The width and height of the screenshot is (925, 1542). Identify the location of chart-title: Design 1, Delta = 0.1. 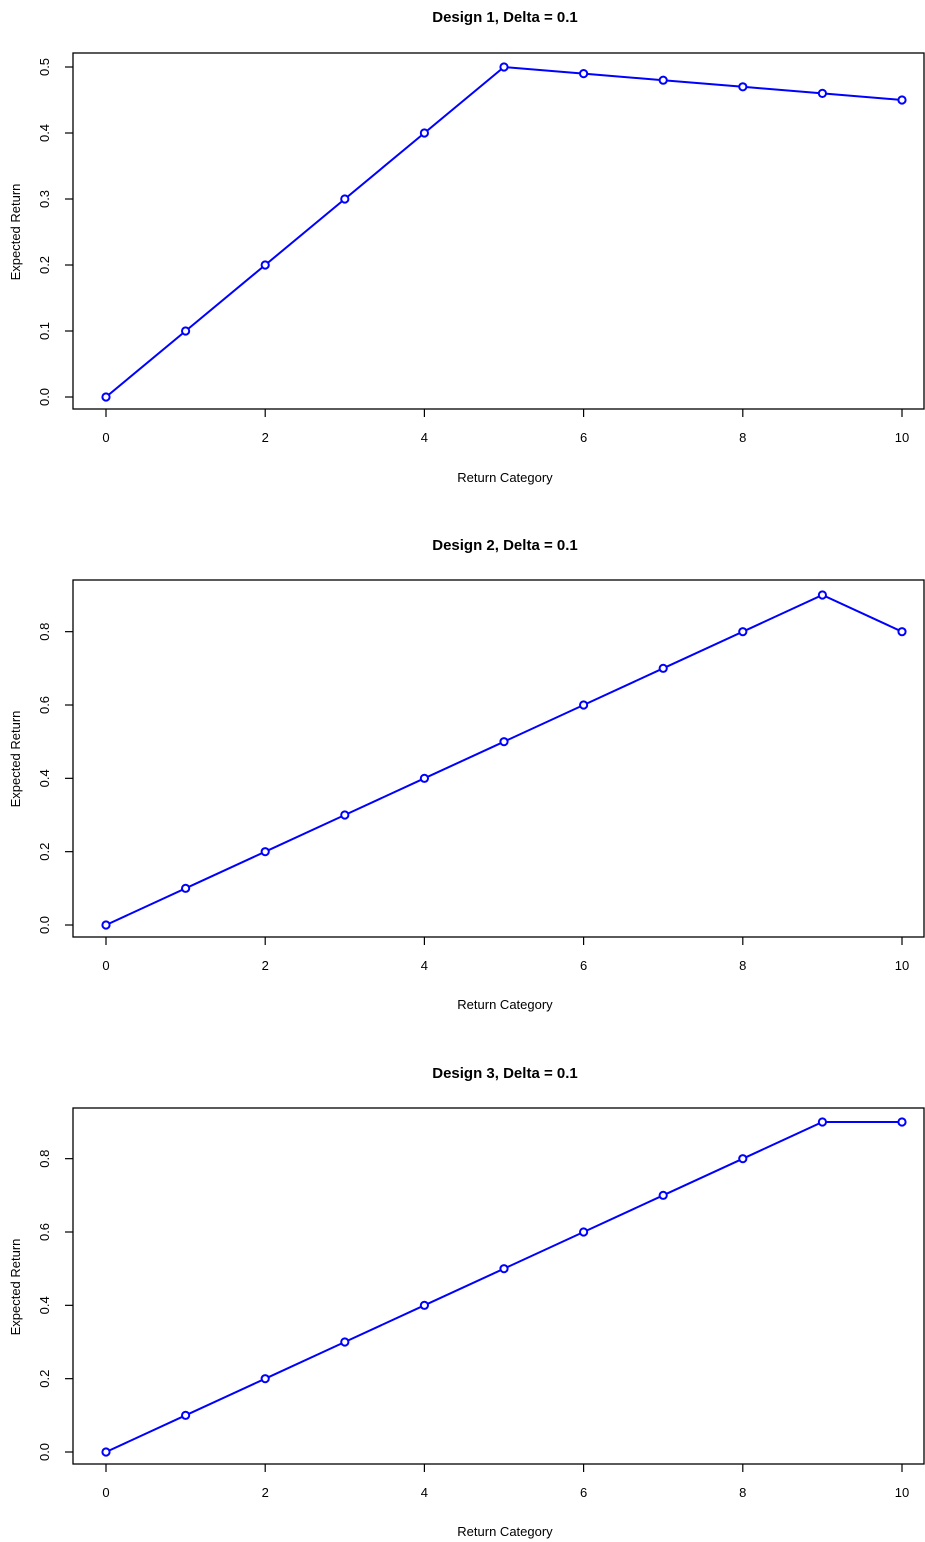
(504, 17).